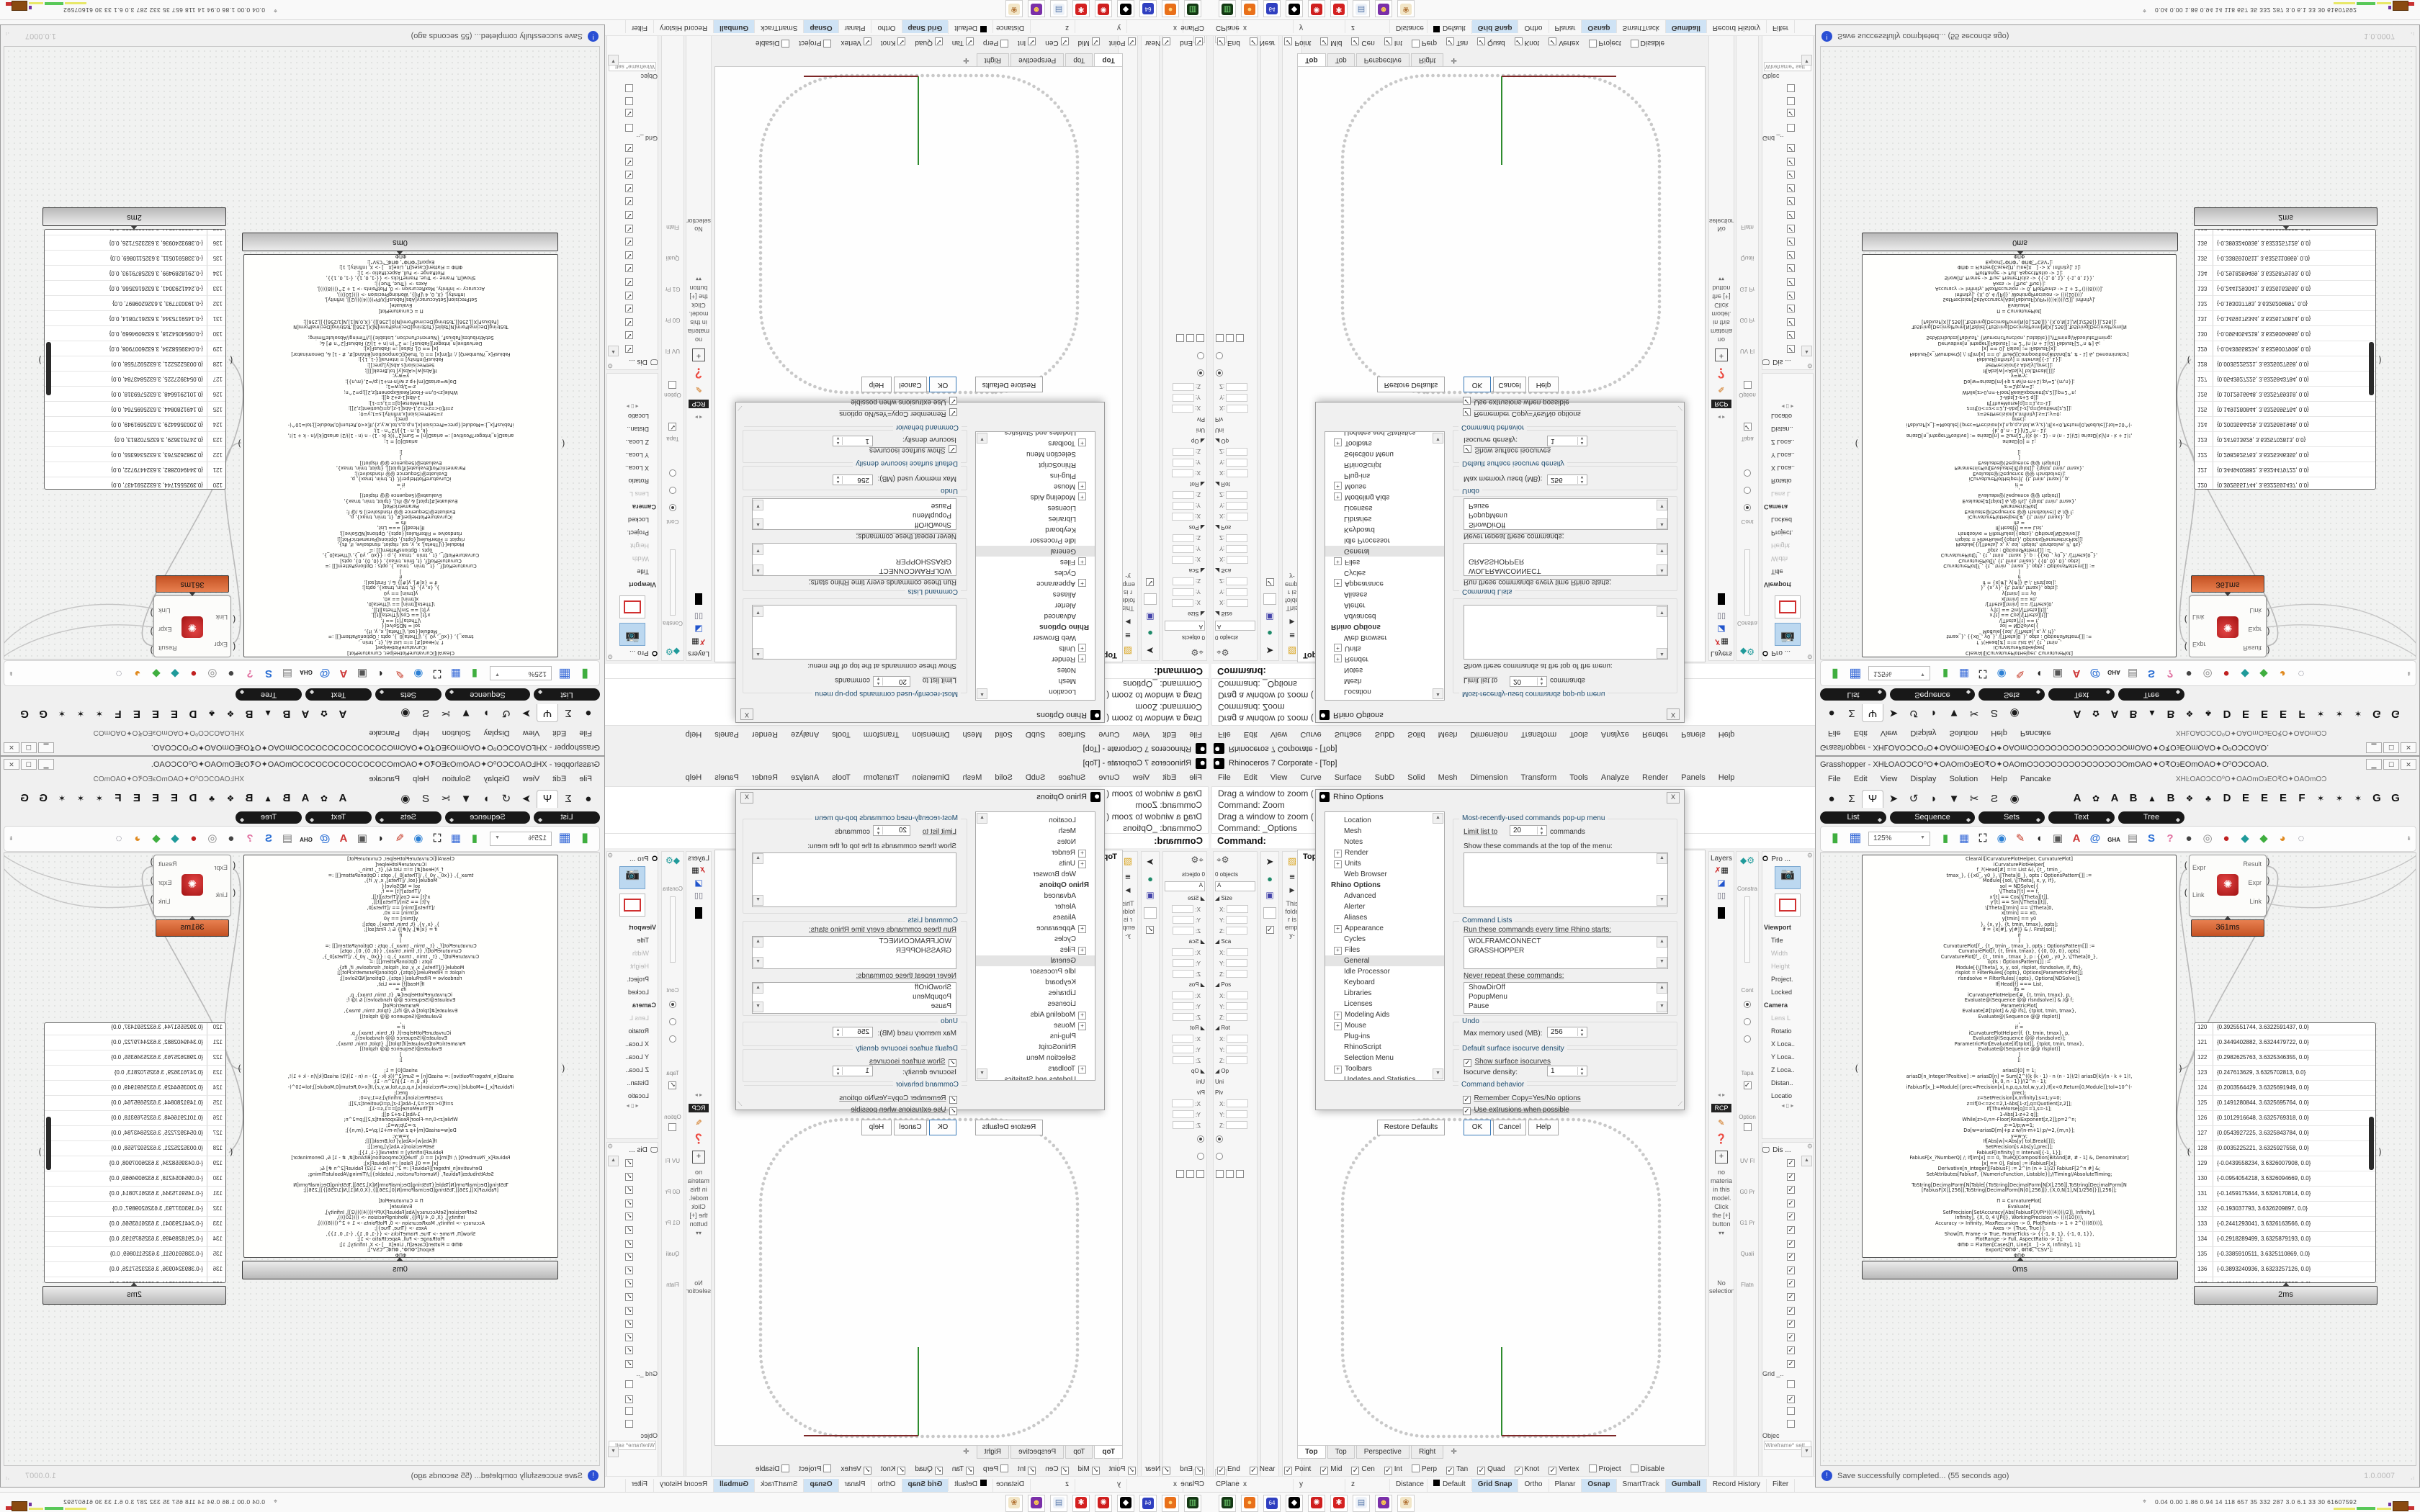  I want to click on ok-button: OK, so click(1477, 1127).